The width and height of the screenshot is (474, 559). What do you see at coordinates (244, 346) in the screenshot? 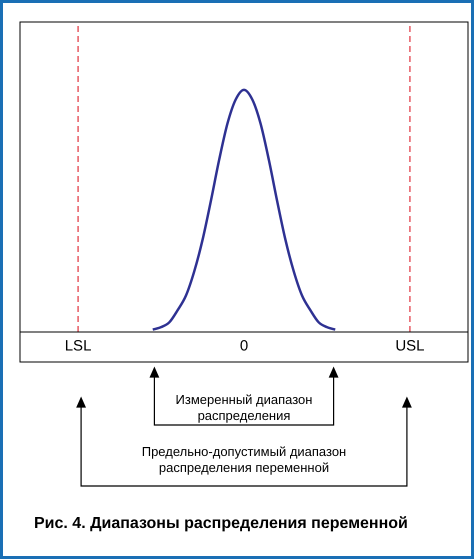
I see `x-tick-label: 0` at bounding box center [244, 346].